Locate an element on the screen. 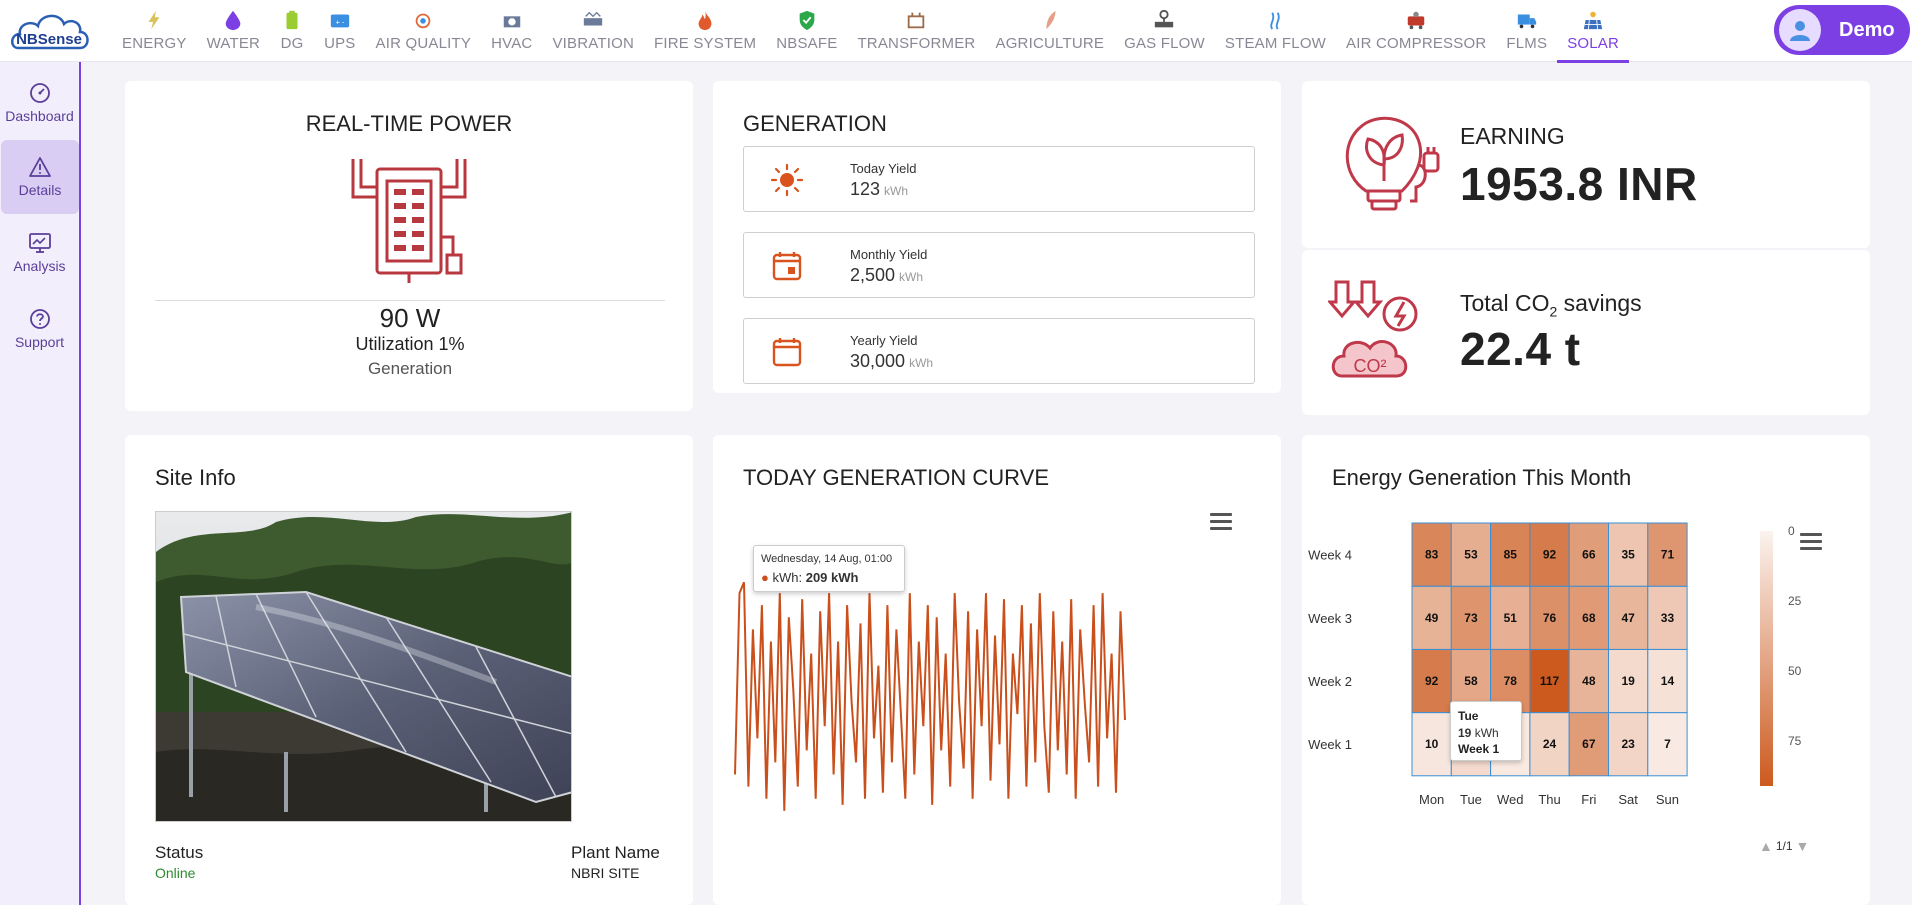 The image size is (1912, 905). sidebar-item-label: Dashboard is located at coordinates (39, 116).